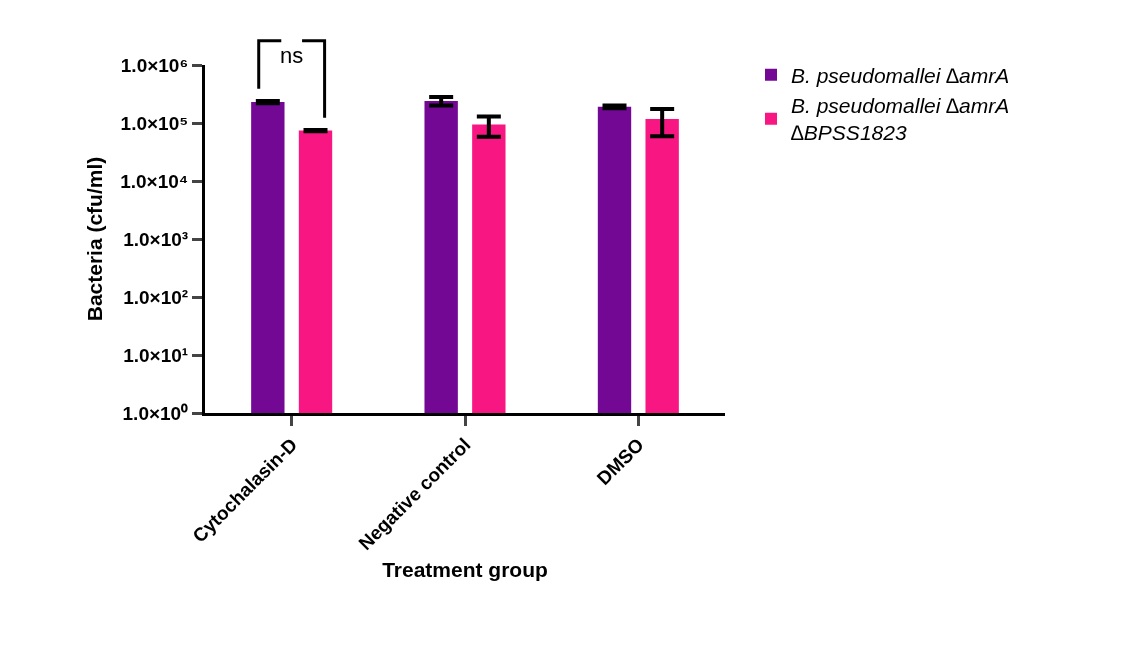 The width and height of the screenshot is (1137, 659). What do you see at coordinates (154, 181) in the screenshot?
I see `y-tick-label: 1.0×10⁴` at bounding box center [154, 181].